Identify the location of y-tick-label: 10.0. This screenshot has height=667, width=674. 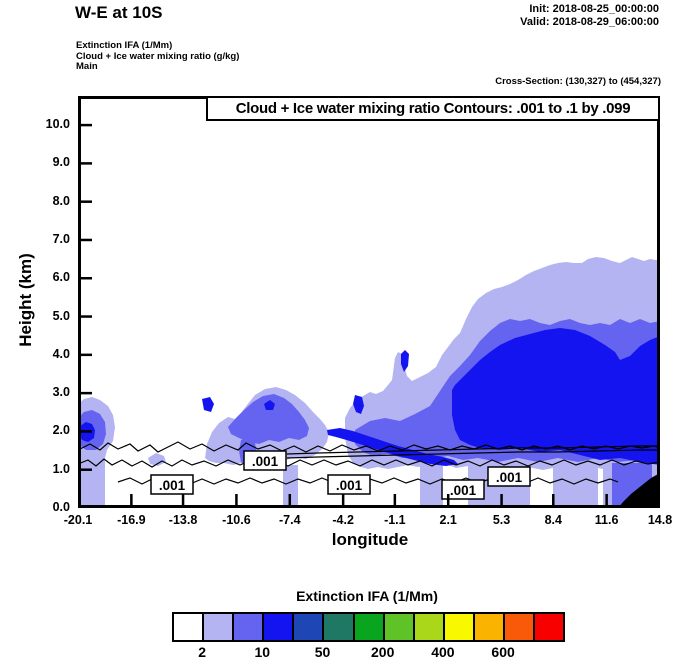
(57, 124).